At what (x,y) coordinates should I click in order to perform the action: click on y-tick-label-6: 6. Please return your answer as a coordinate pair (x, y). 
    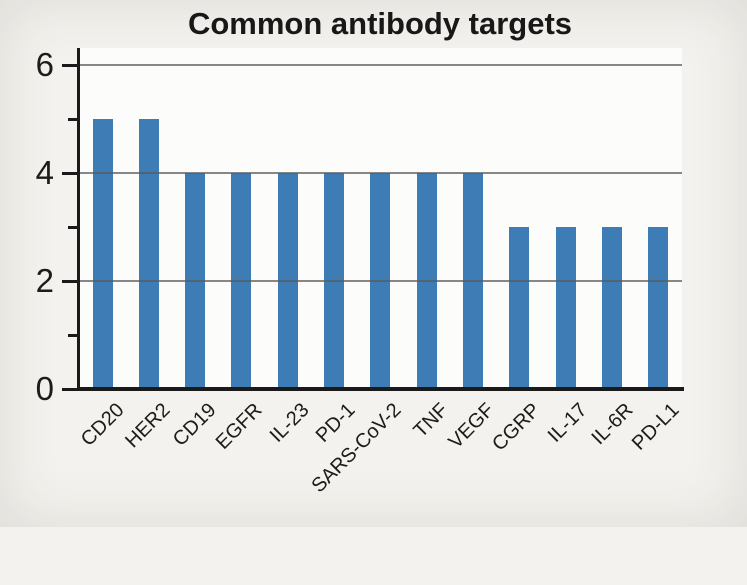
    Looking at the image, I should click on (44, 64).